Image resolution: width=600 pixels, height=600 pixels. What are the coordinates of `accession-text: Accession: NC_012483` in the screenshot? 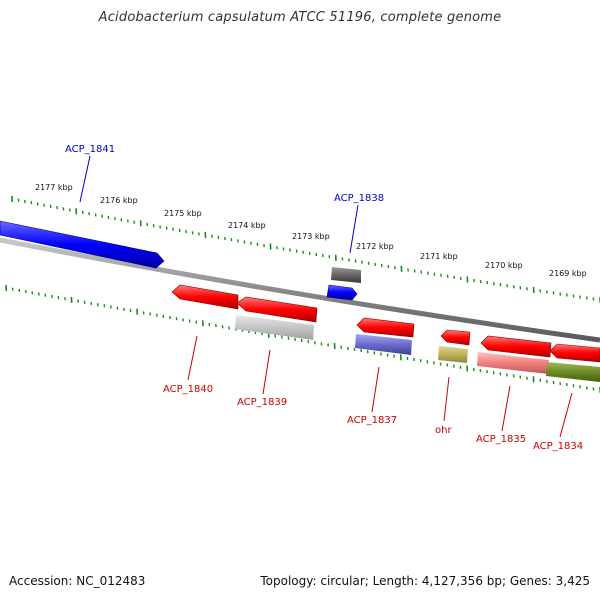 It's located at (77, 581).